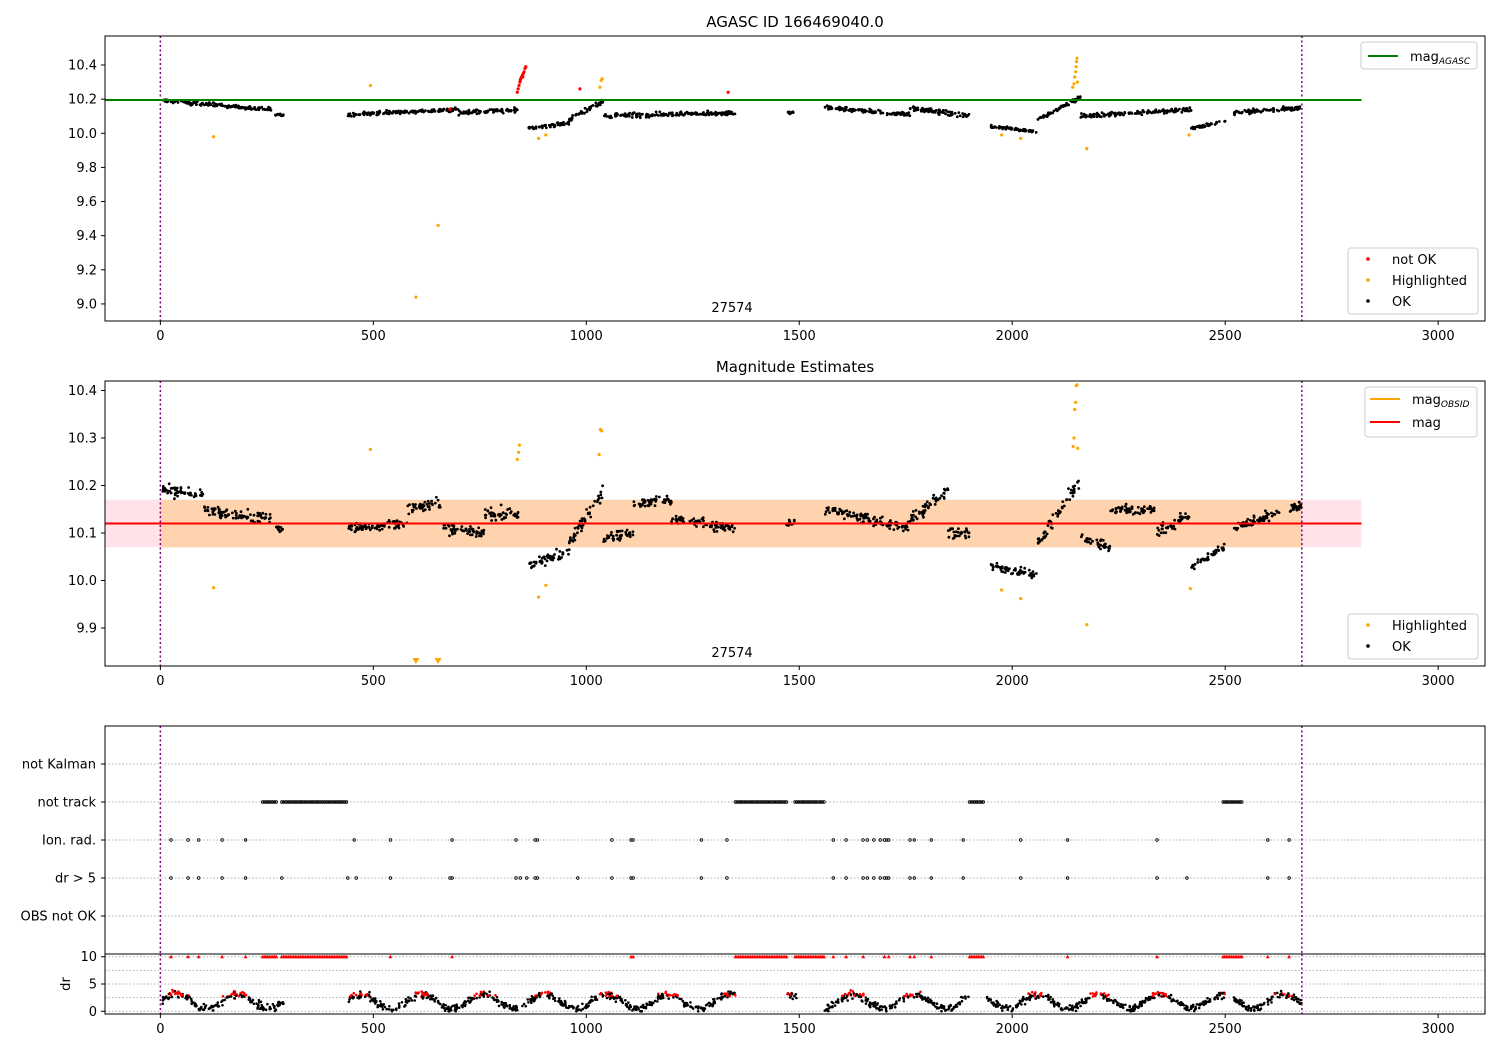 The height and width of the screenshot is (1050, 1500). I want to click on highlighted-point, so click(214, 137).